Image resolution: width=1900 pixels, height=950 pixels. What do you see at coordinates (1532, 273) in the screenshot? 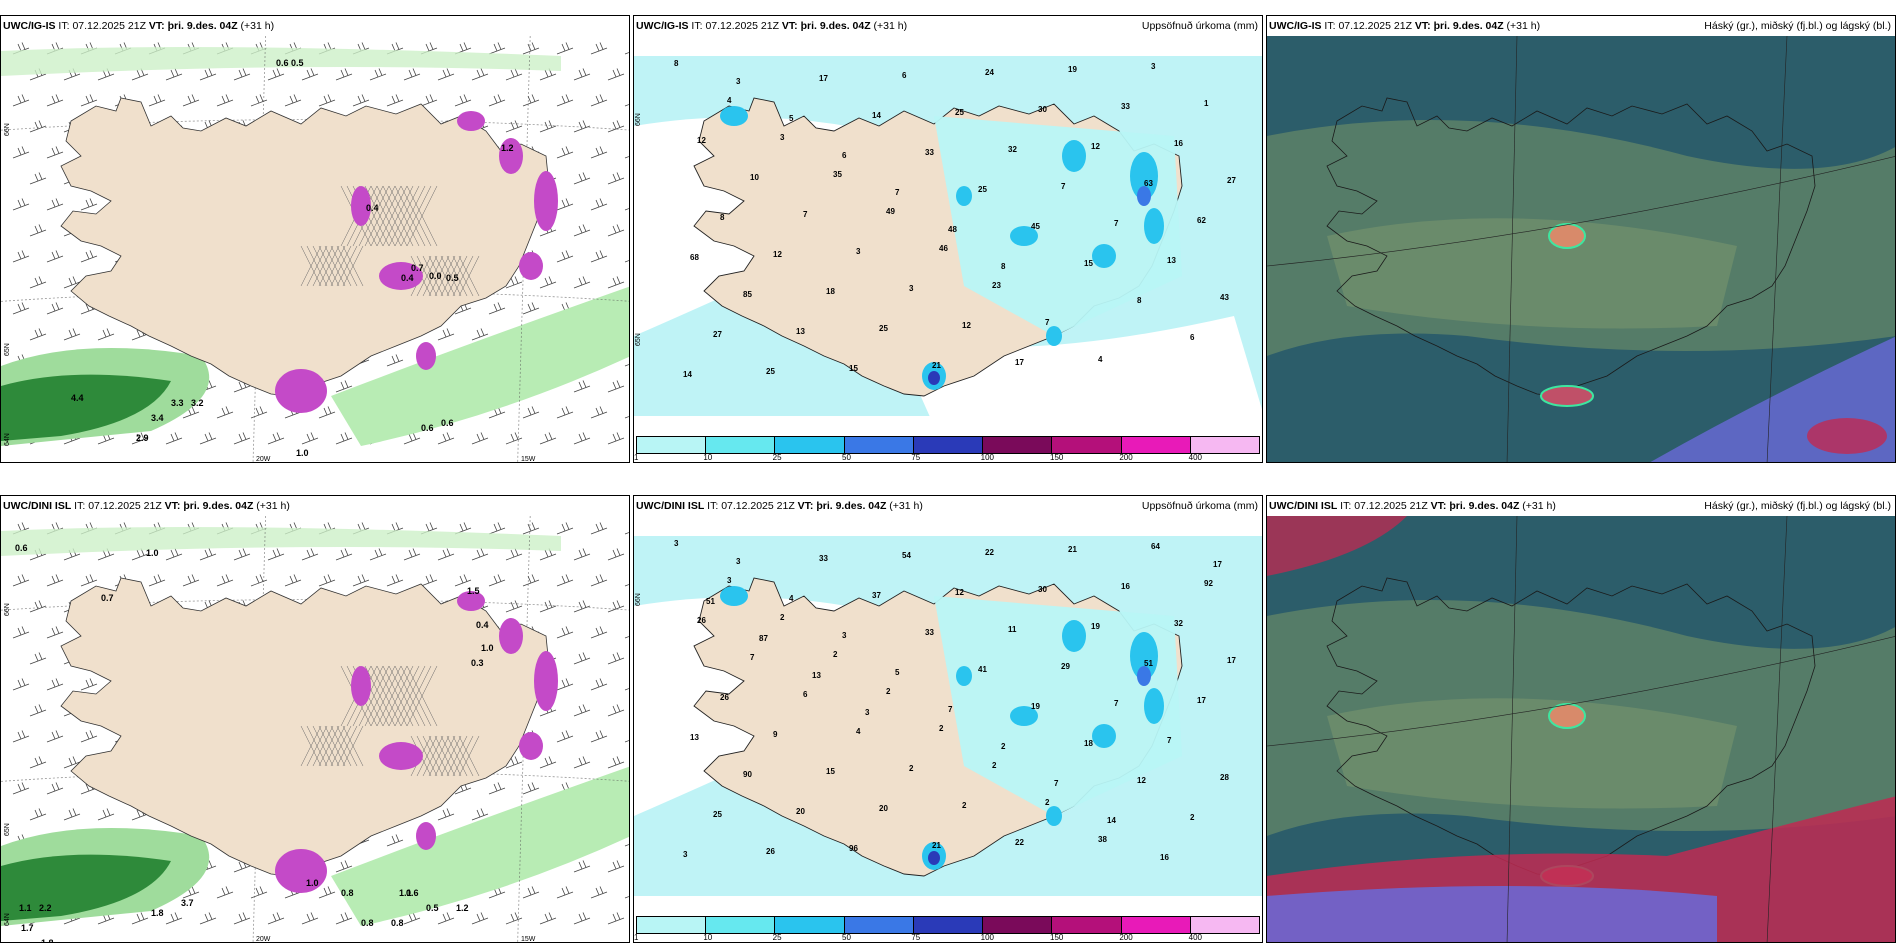
I see `low-cloud-area` at bounding box center [1532, 273].